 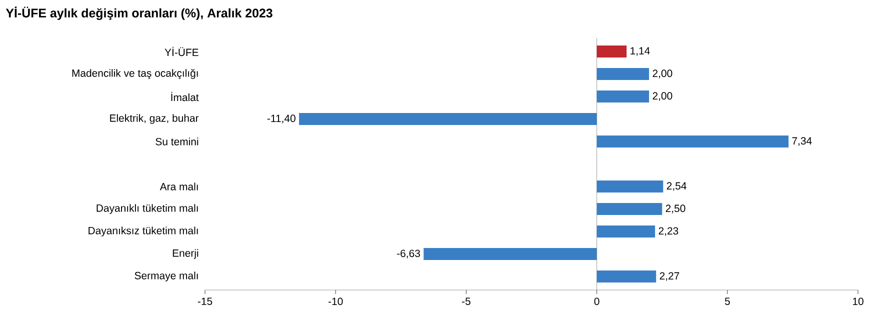 What do you see at coordinates (135, 74) in the screenshot?
I see `y-tick-label: Madencilik ve taş ocakçılığı` at bounding box center [135, 74].